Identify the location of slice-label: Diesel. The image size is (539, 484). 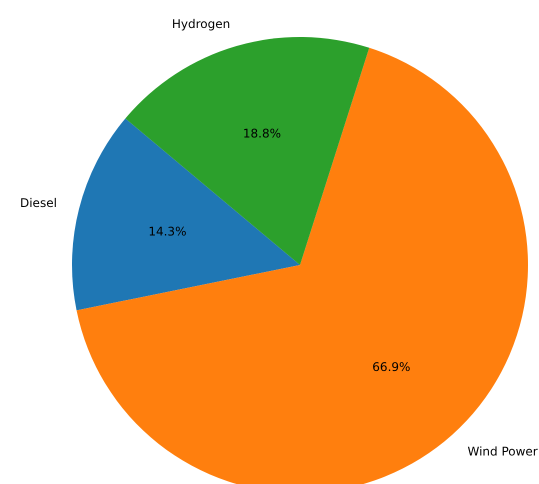
(38, 203).